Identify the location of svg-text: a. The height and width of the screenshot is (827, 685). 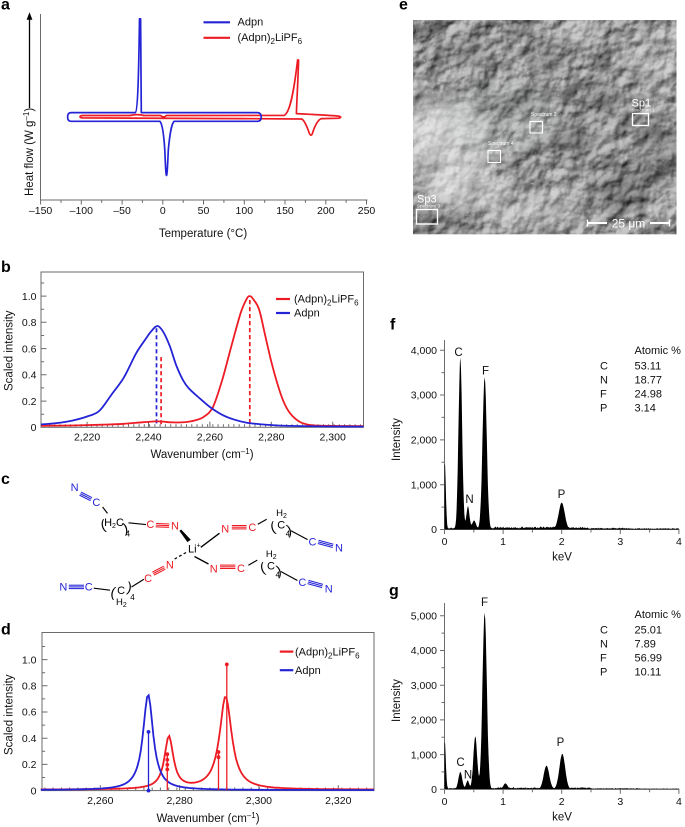
(5, 6).